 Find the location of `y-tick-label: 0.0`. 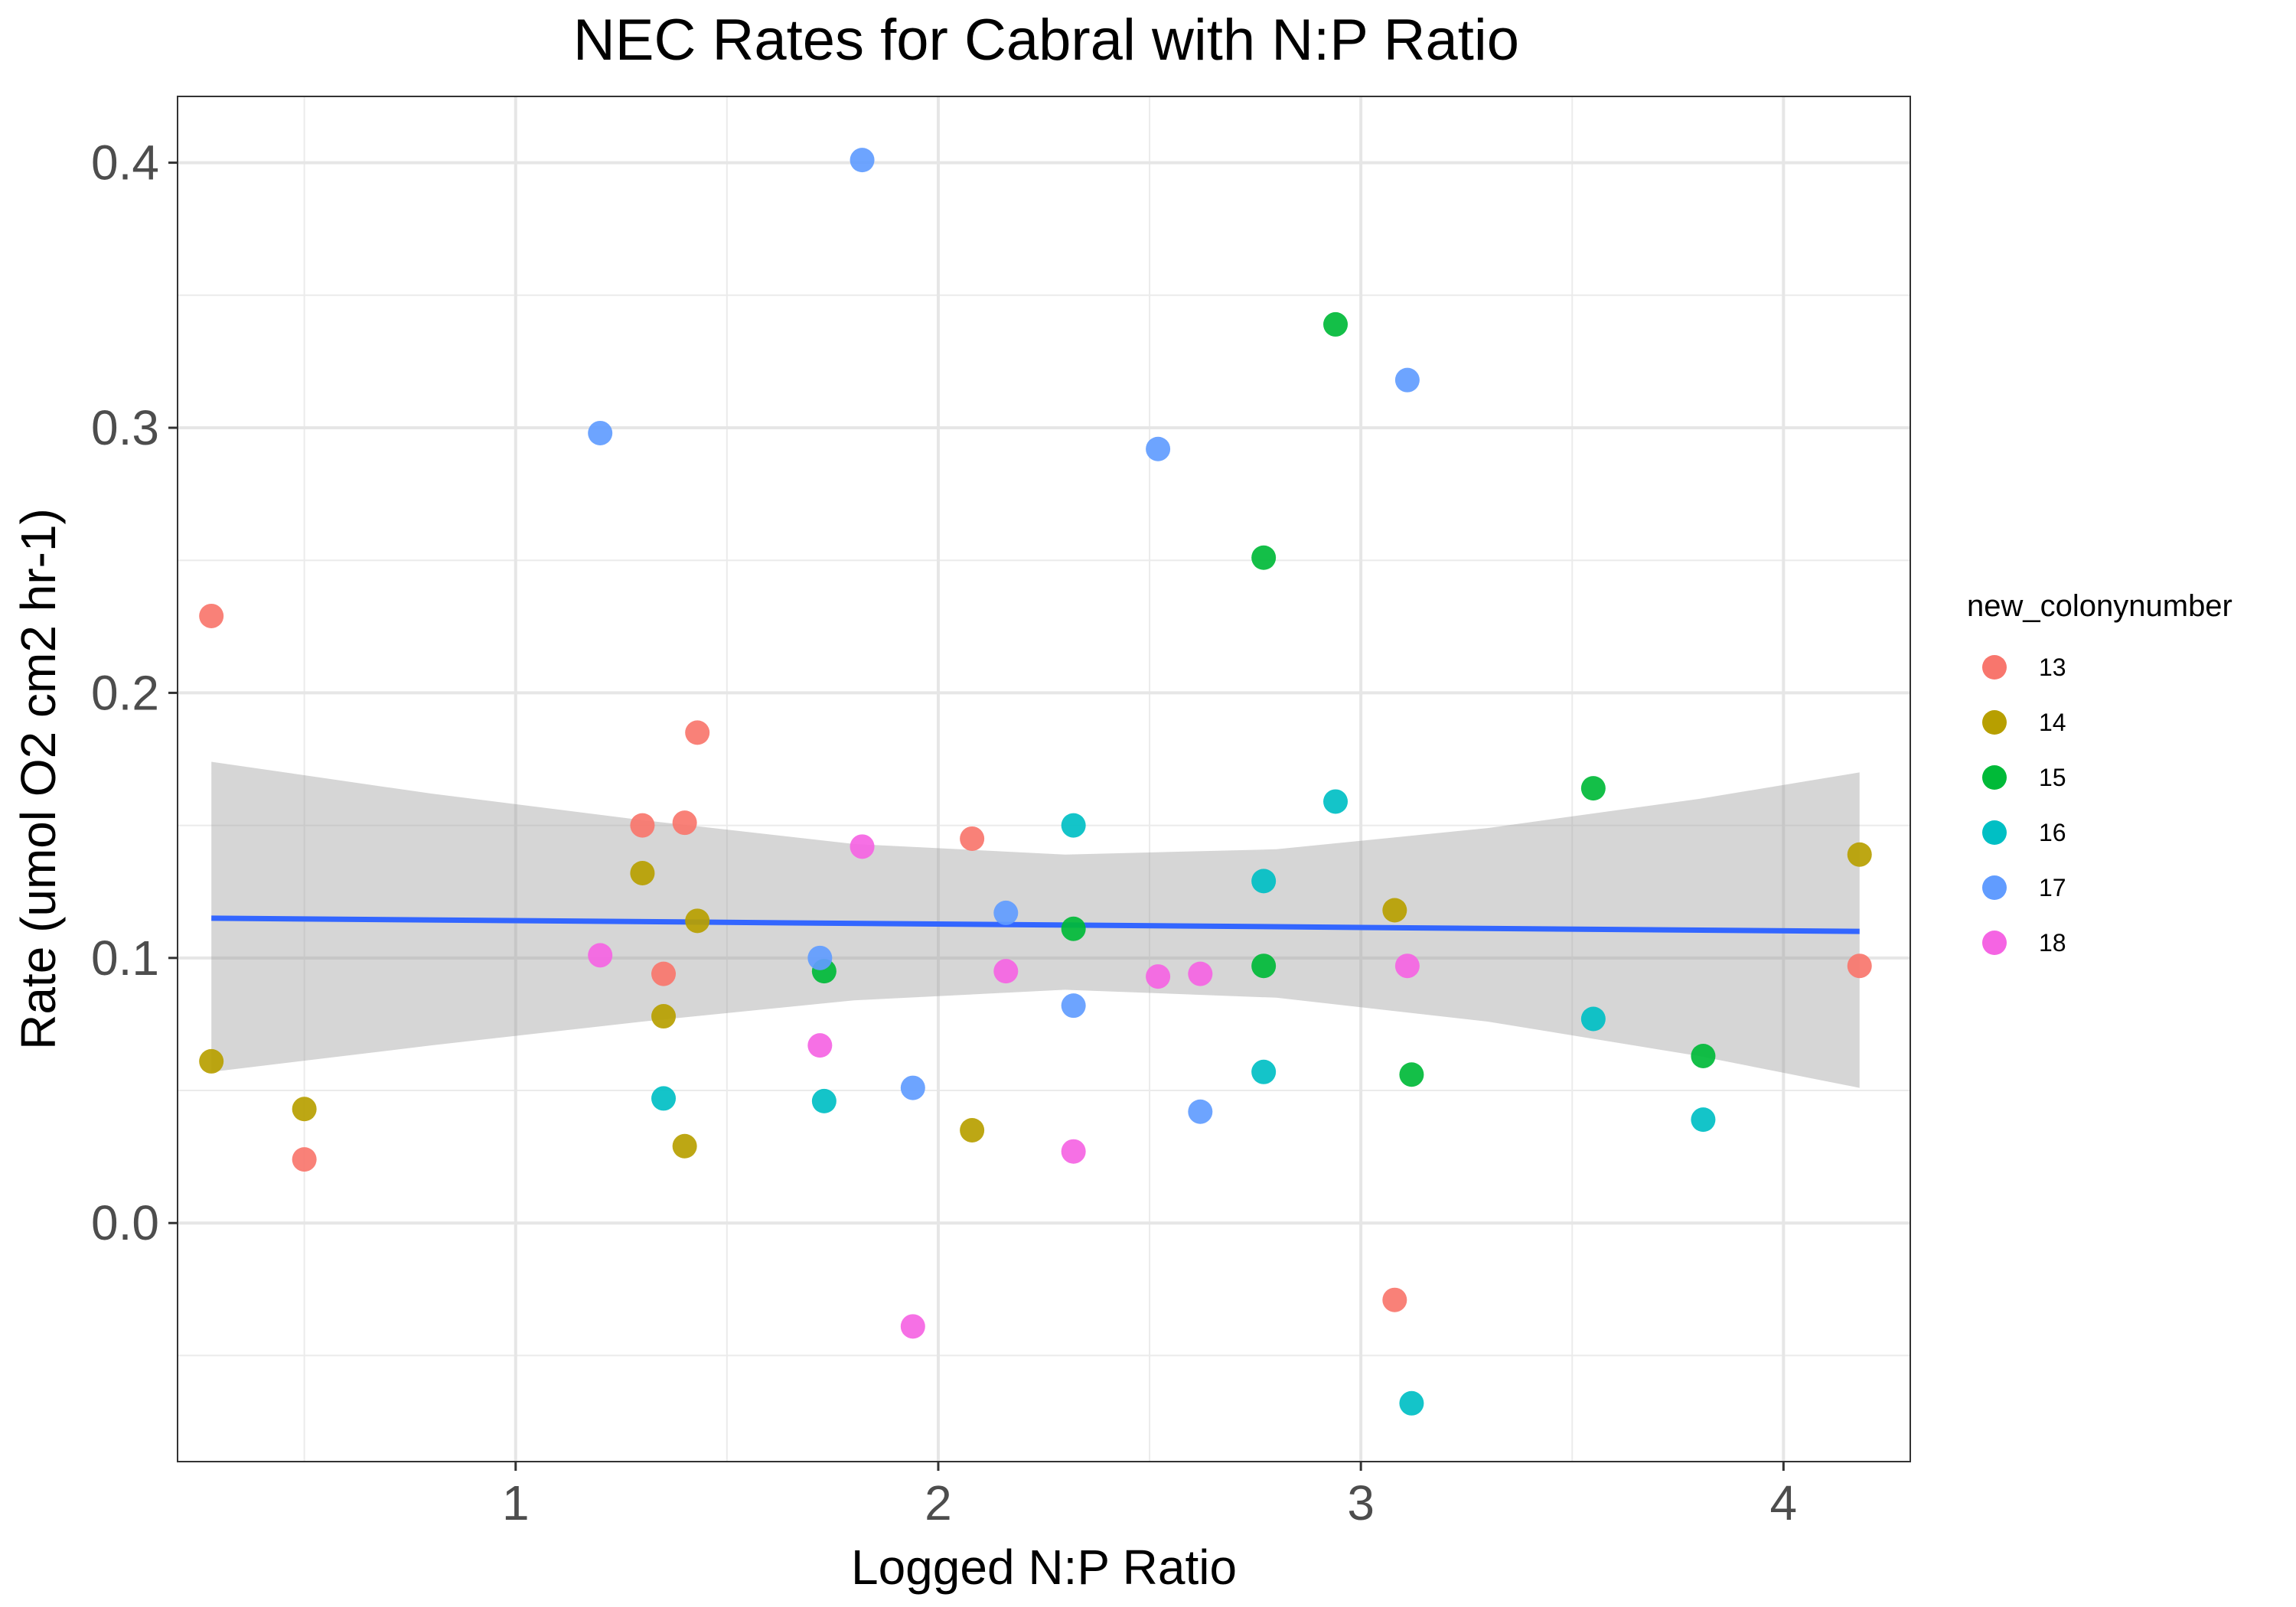

y-tick-label: 0.0 is located at coordinates (125, 1223).